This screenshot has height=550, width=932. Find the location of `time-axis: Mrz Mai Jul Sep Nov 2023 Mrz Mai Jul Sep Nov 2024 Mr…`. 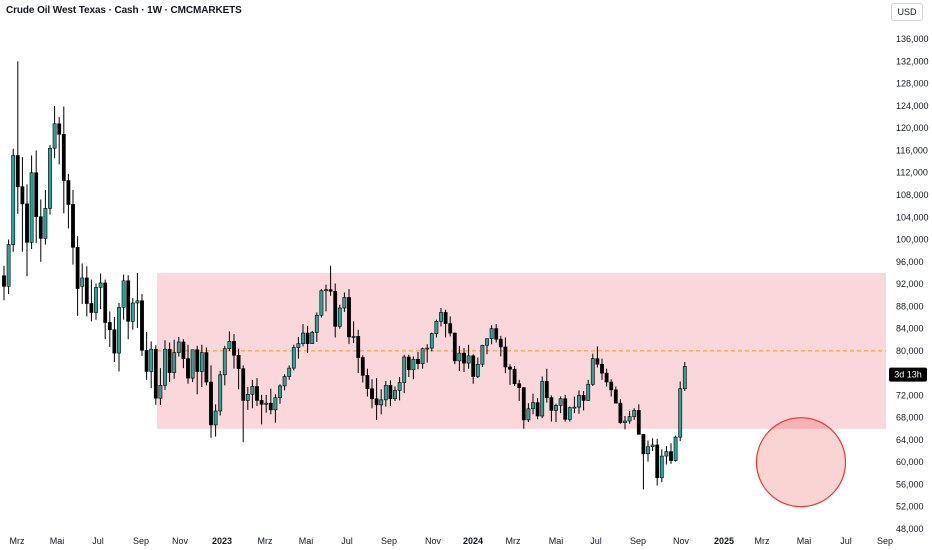

time-axis: Mrz Mai Jul Sep Nov 2023 Mrz Mai Jul Sep Nov 2024 Mr… is located at coordinates (452, 541).